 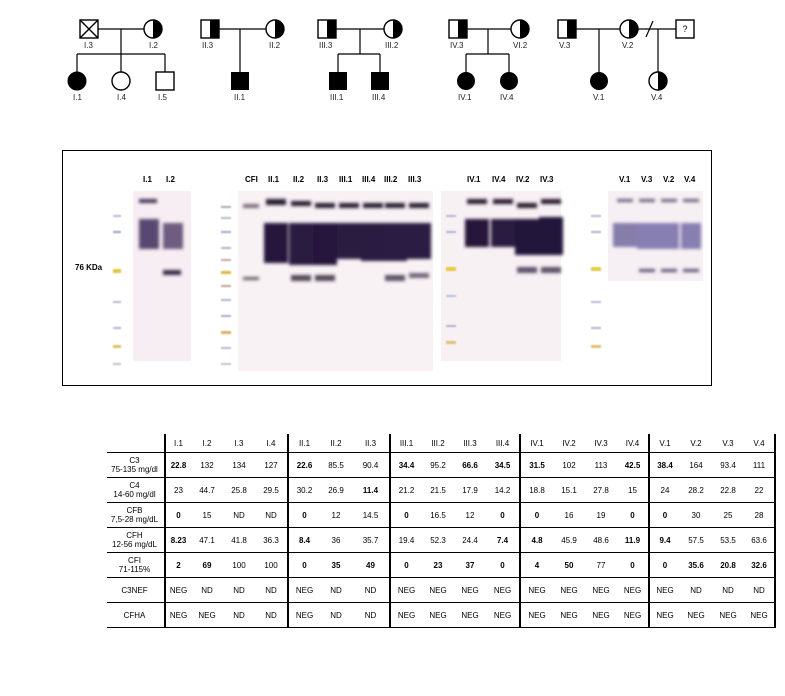 I want to click on pedigree-individual-III4, so click(x=380, y=81).